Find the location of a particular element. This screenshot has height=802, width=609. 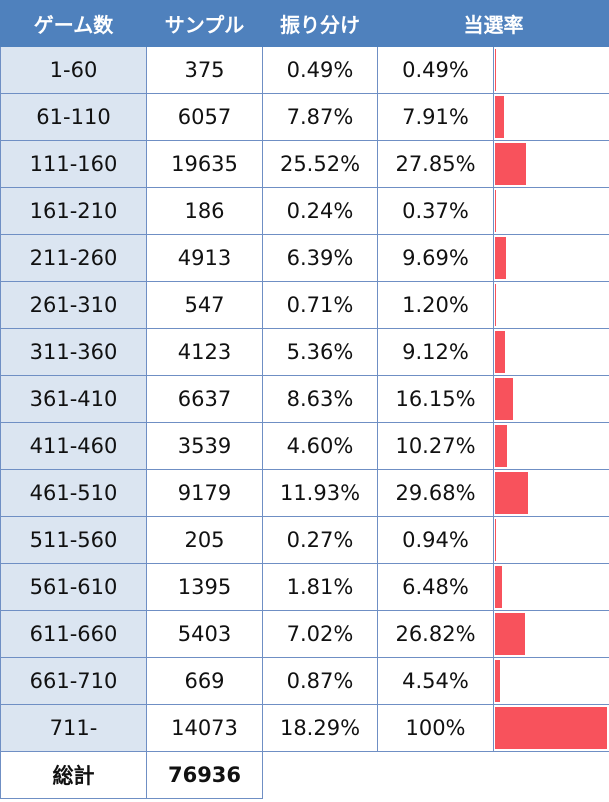

table-row: 361-410 6637 8.63% 16.15% is located at coordinates (304, 399).